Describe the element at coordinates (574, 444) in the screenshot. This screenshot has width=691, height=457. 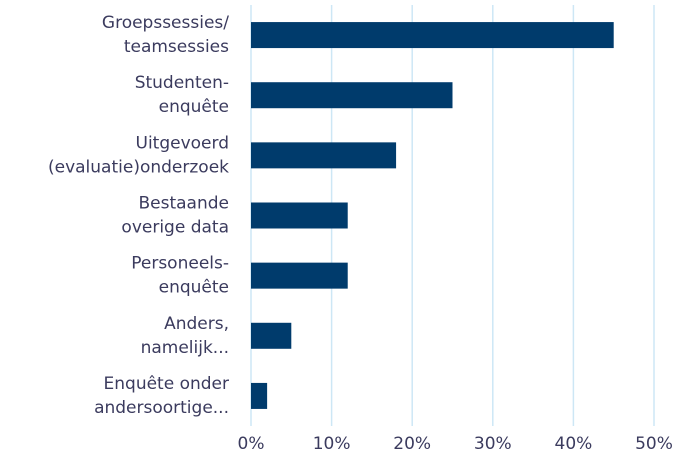
I see `x-tick-label: 40%` at that location.